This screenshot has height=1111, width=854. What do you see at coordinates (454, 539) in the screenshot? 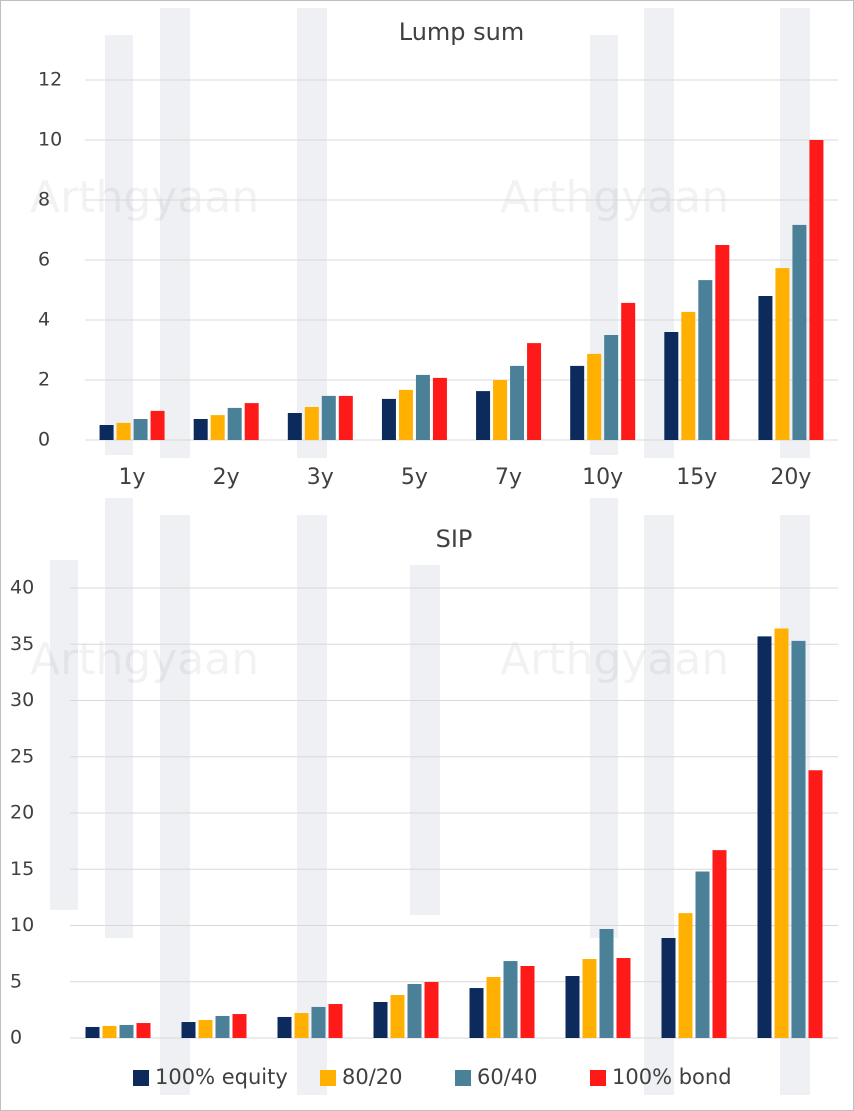
I see `chart-title: SIP` at bounding box center [454, 539].